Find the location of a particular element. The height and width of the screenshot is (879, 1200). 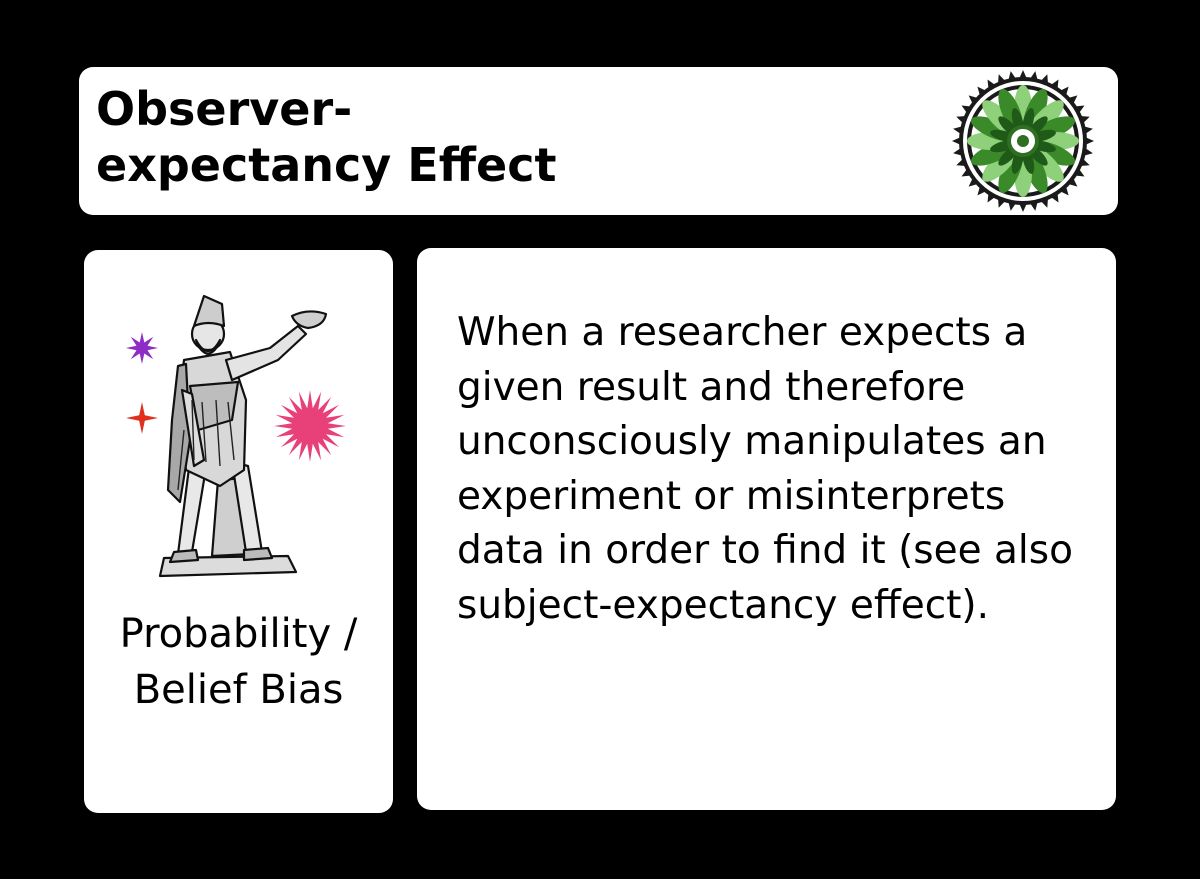

purple-star-icon is located at coordinates (142, 348).